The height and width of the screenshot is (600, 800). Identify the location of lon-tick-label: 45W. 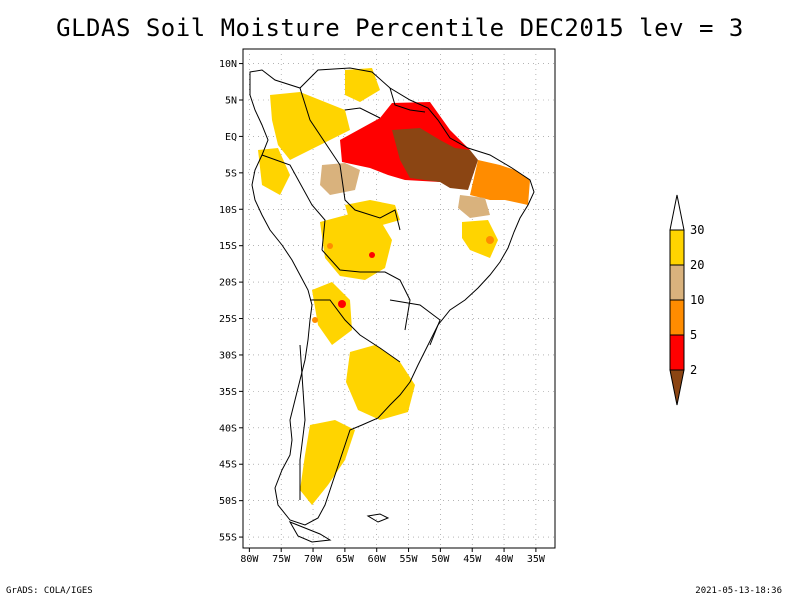
(472, 559).